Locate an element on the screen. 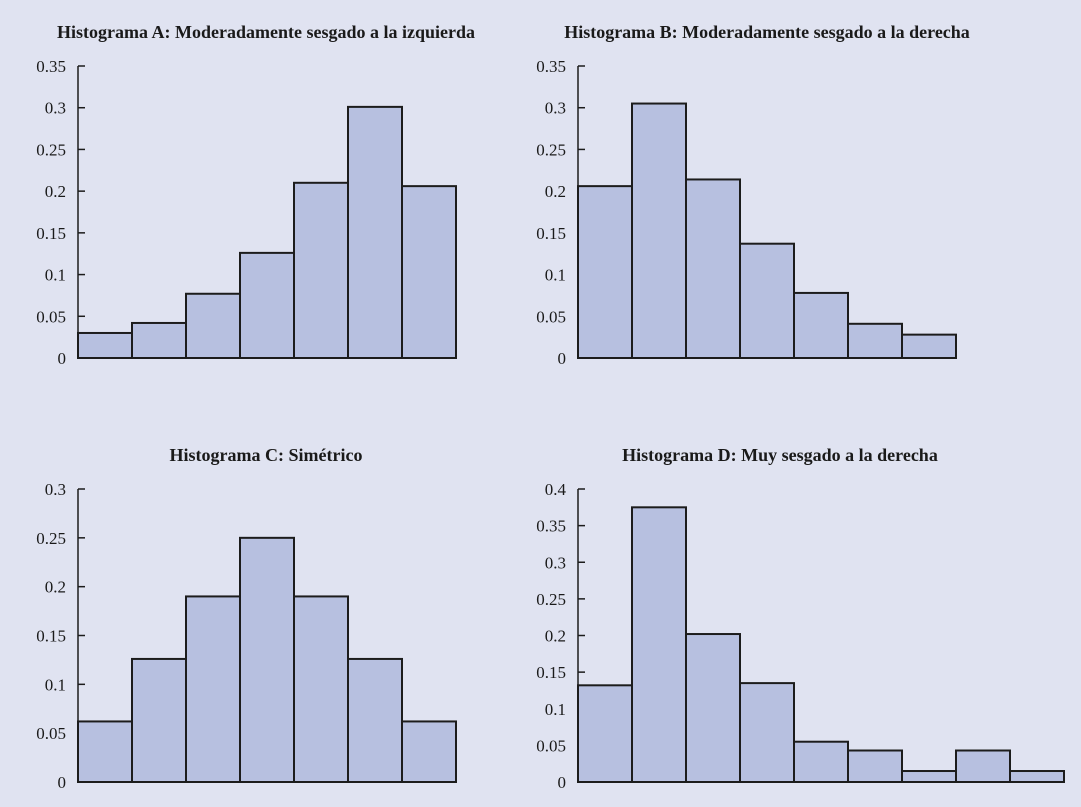 The height and width of the screenshot is (807, 1081). histogram-c-tick-label: 0 is located at coordinates (62, 782).